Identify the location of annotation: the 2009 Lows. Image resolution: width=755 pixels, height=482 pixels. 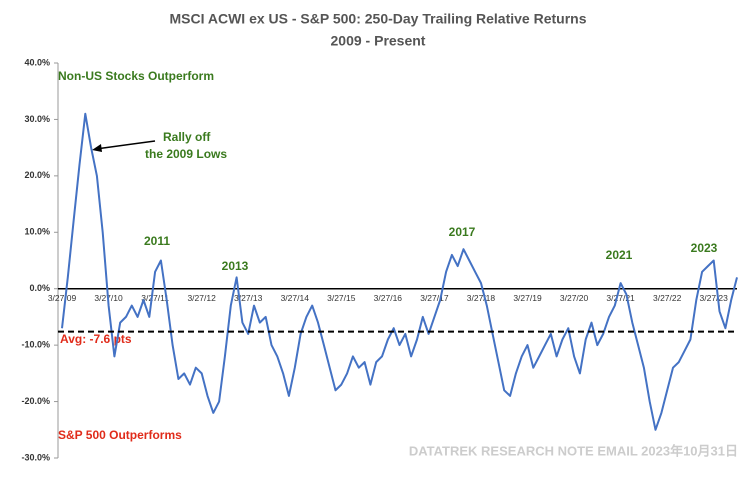
(186, 154).